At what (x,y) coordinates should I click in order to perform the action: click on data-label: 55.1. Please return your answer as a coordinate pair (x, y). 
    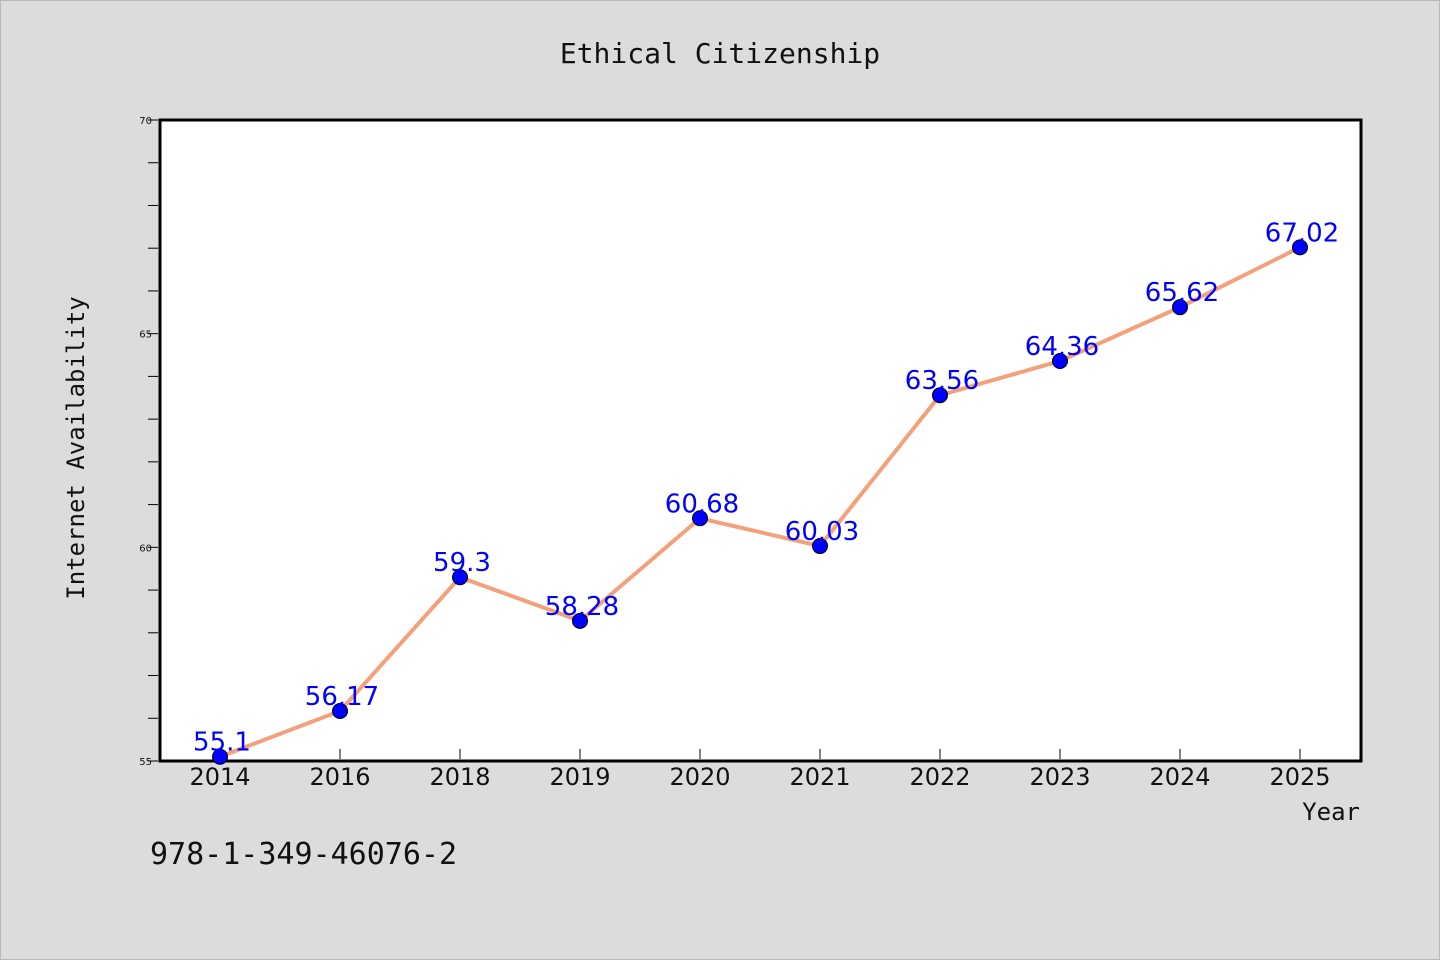
    Looking at the image, I should click on (222, 743).